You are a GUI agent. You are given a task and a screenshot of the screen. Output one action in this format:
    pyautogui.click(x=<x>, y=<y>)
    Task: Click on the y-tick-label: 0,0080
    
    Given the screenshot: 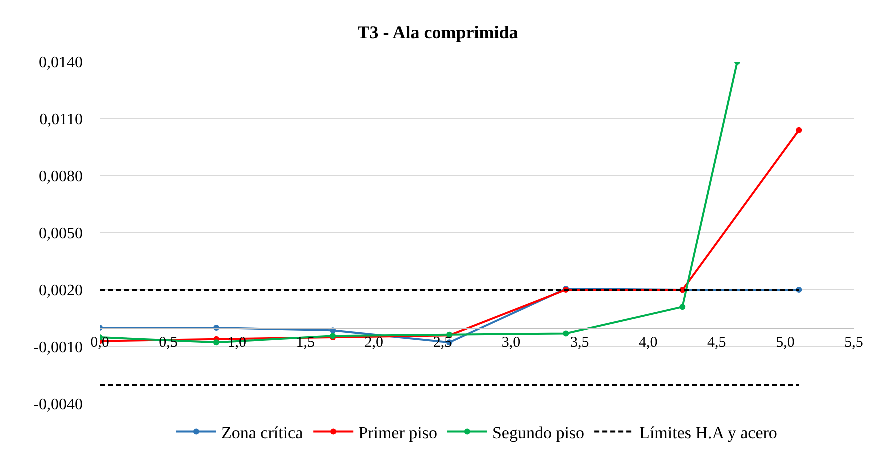 What is the action you would take?
    pyautogui.click(x=61, y=177)
    